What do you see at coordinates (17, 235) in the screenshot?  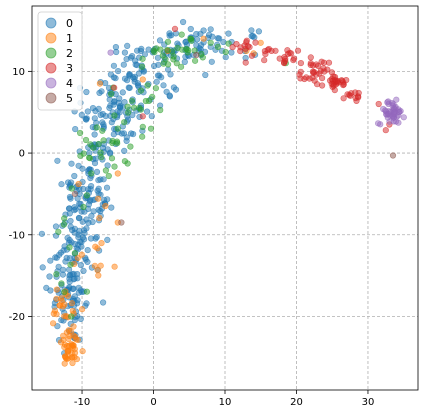 I see `y-tick-label: -10` at bounding box center [17, 235].